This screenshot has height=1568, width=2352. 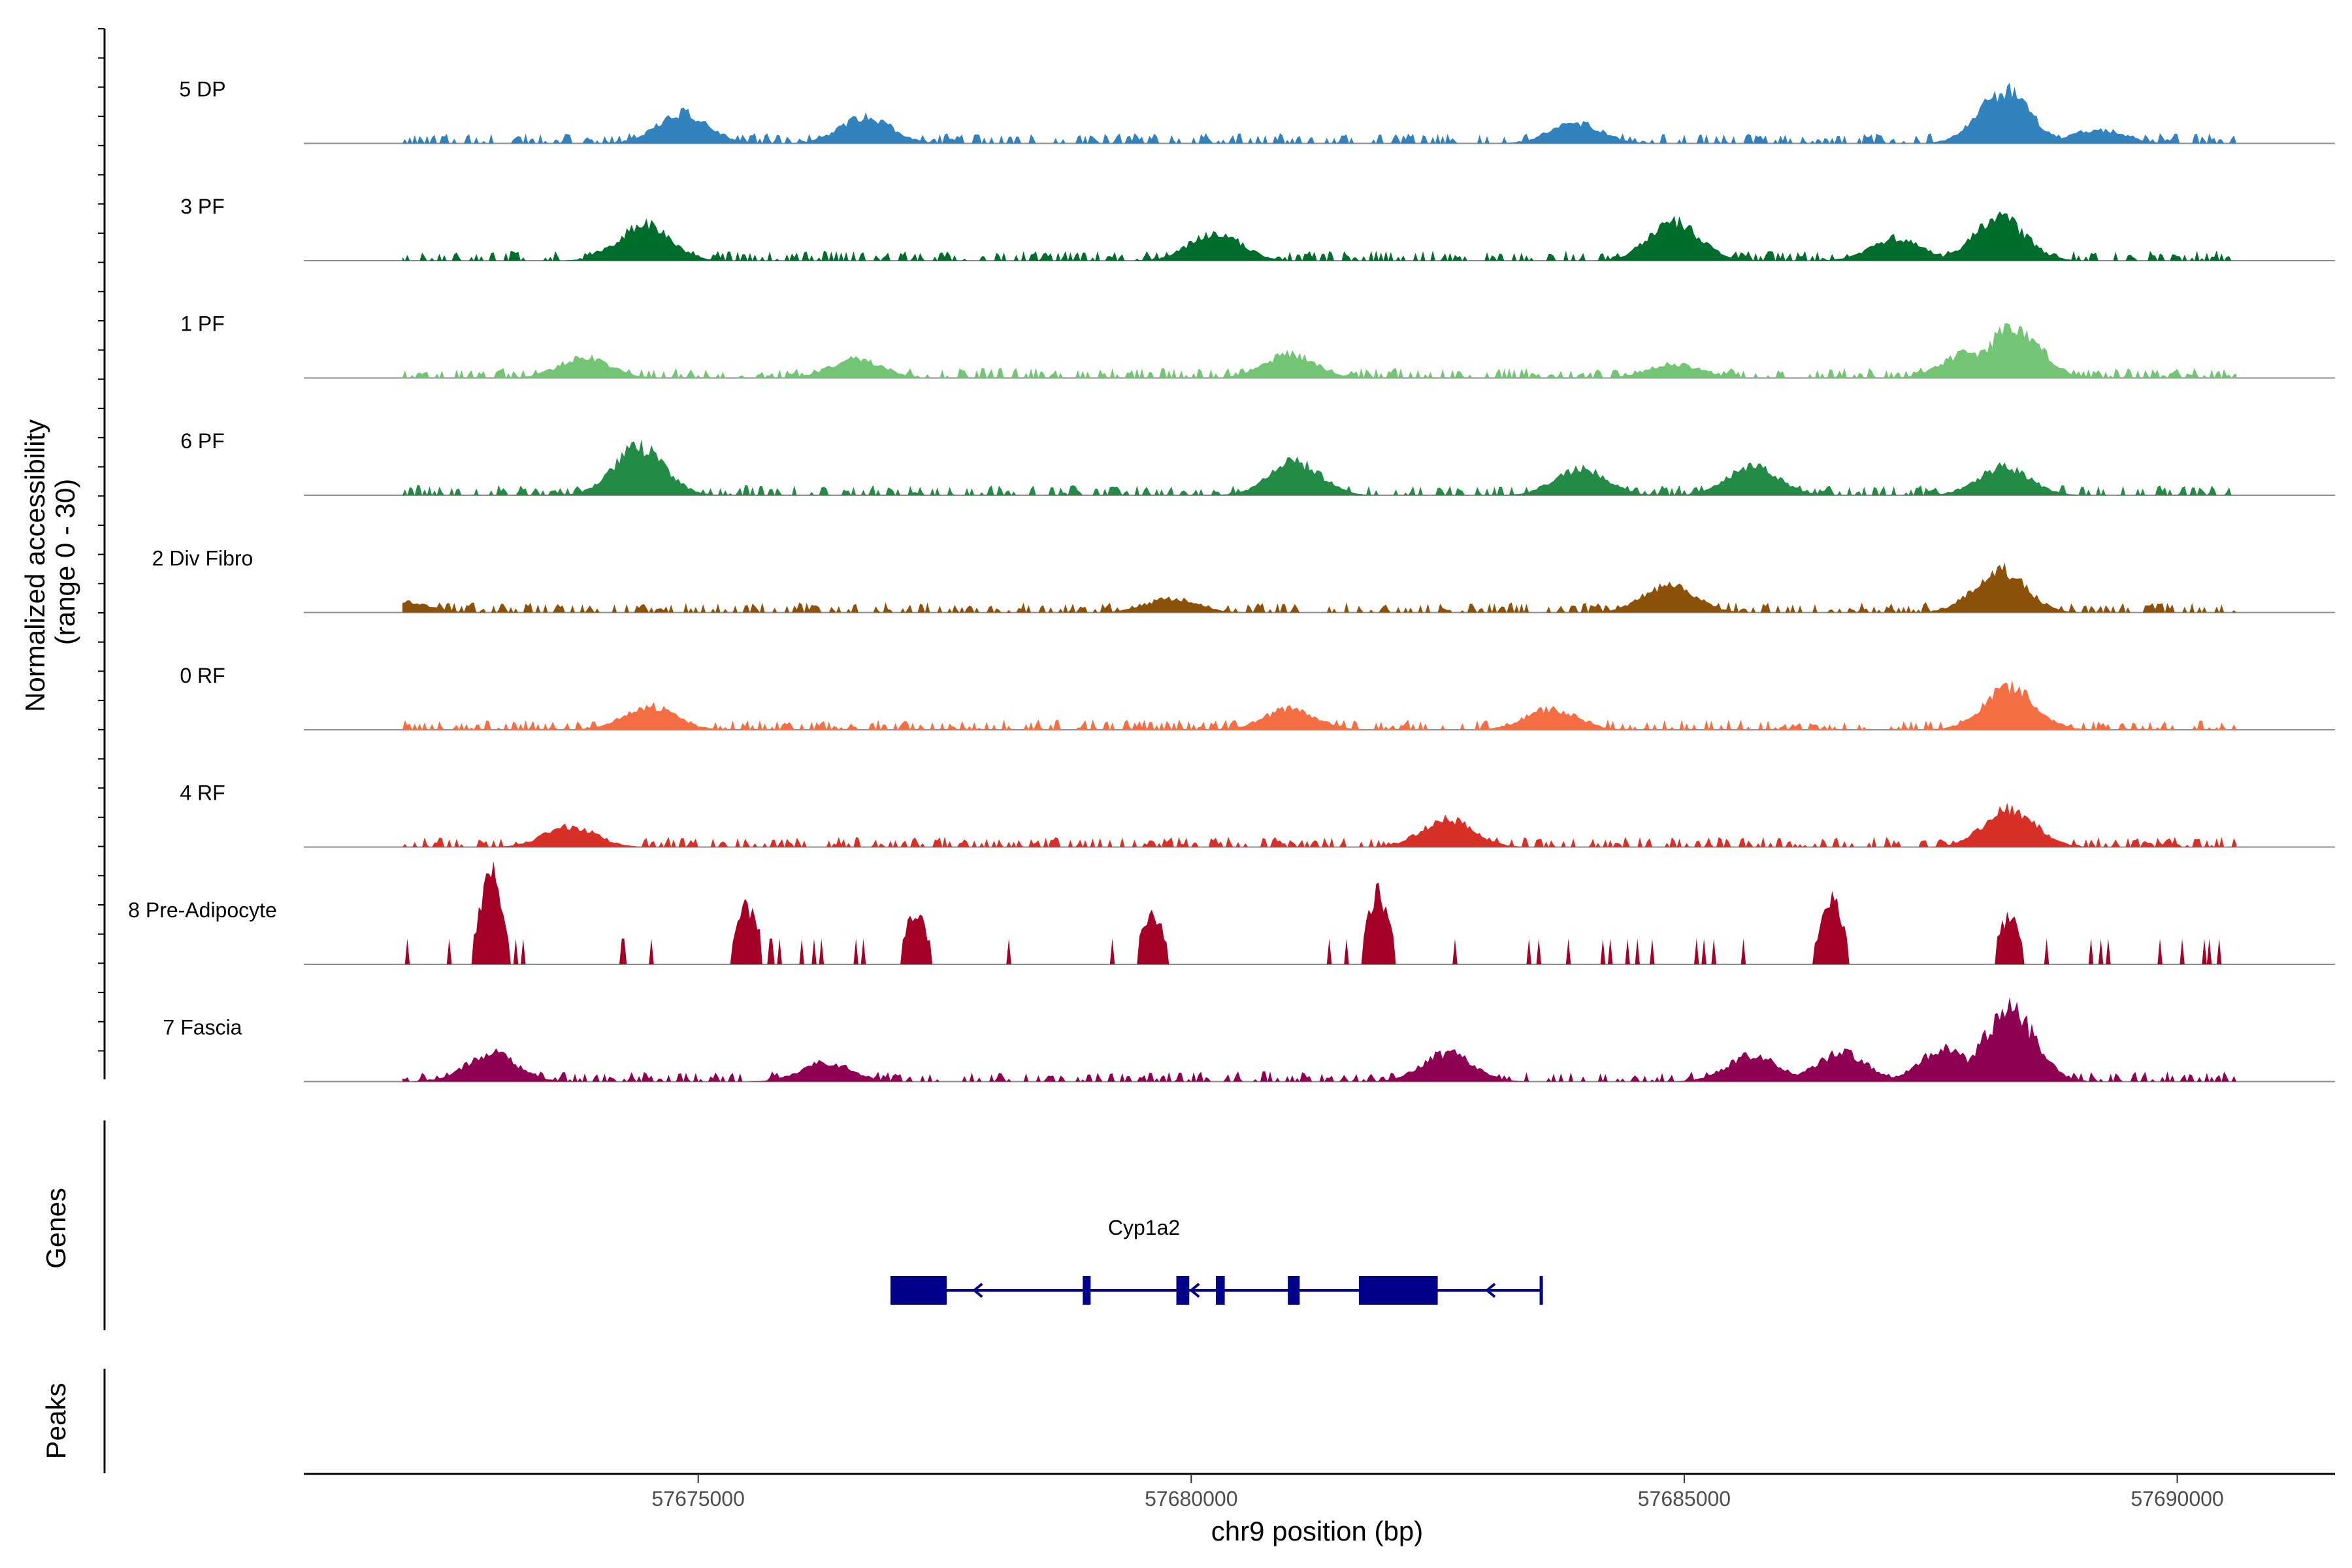 I want to click on track-3-pf: 3 PF, so click(x=1257, y=228).